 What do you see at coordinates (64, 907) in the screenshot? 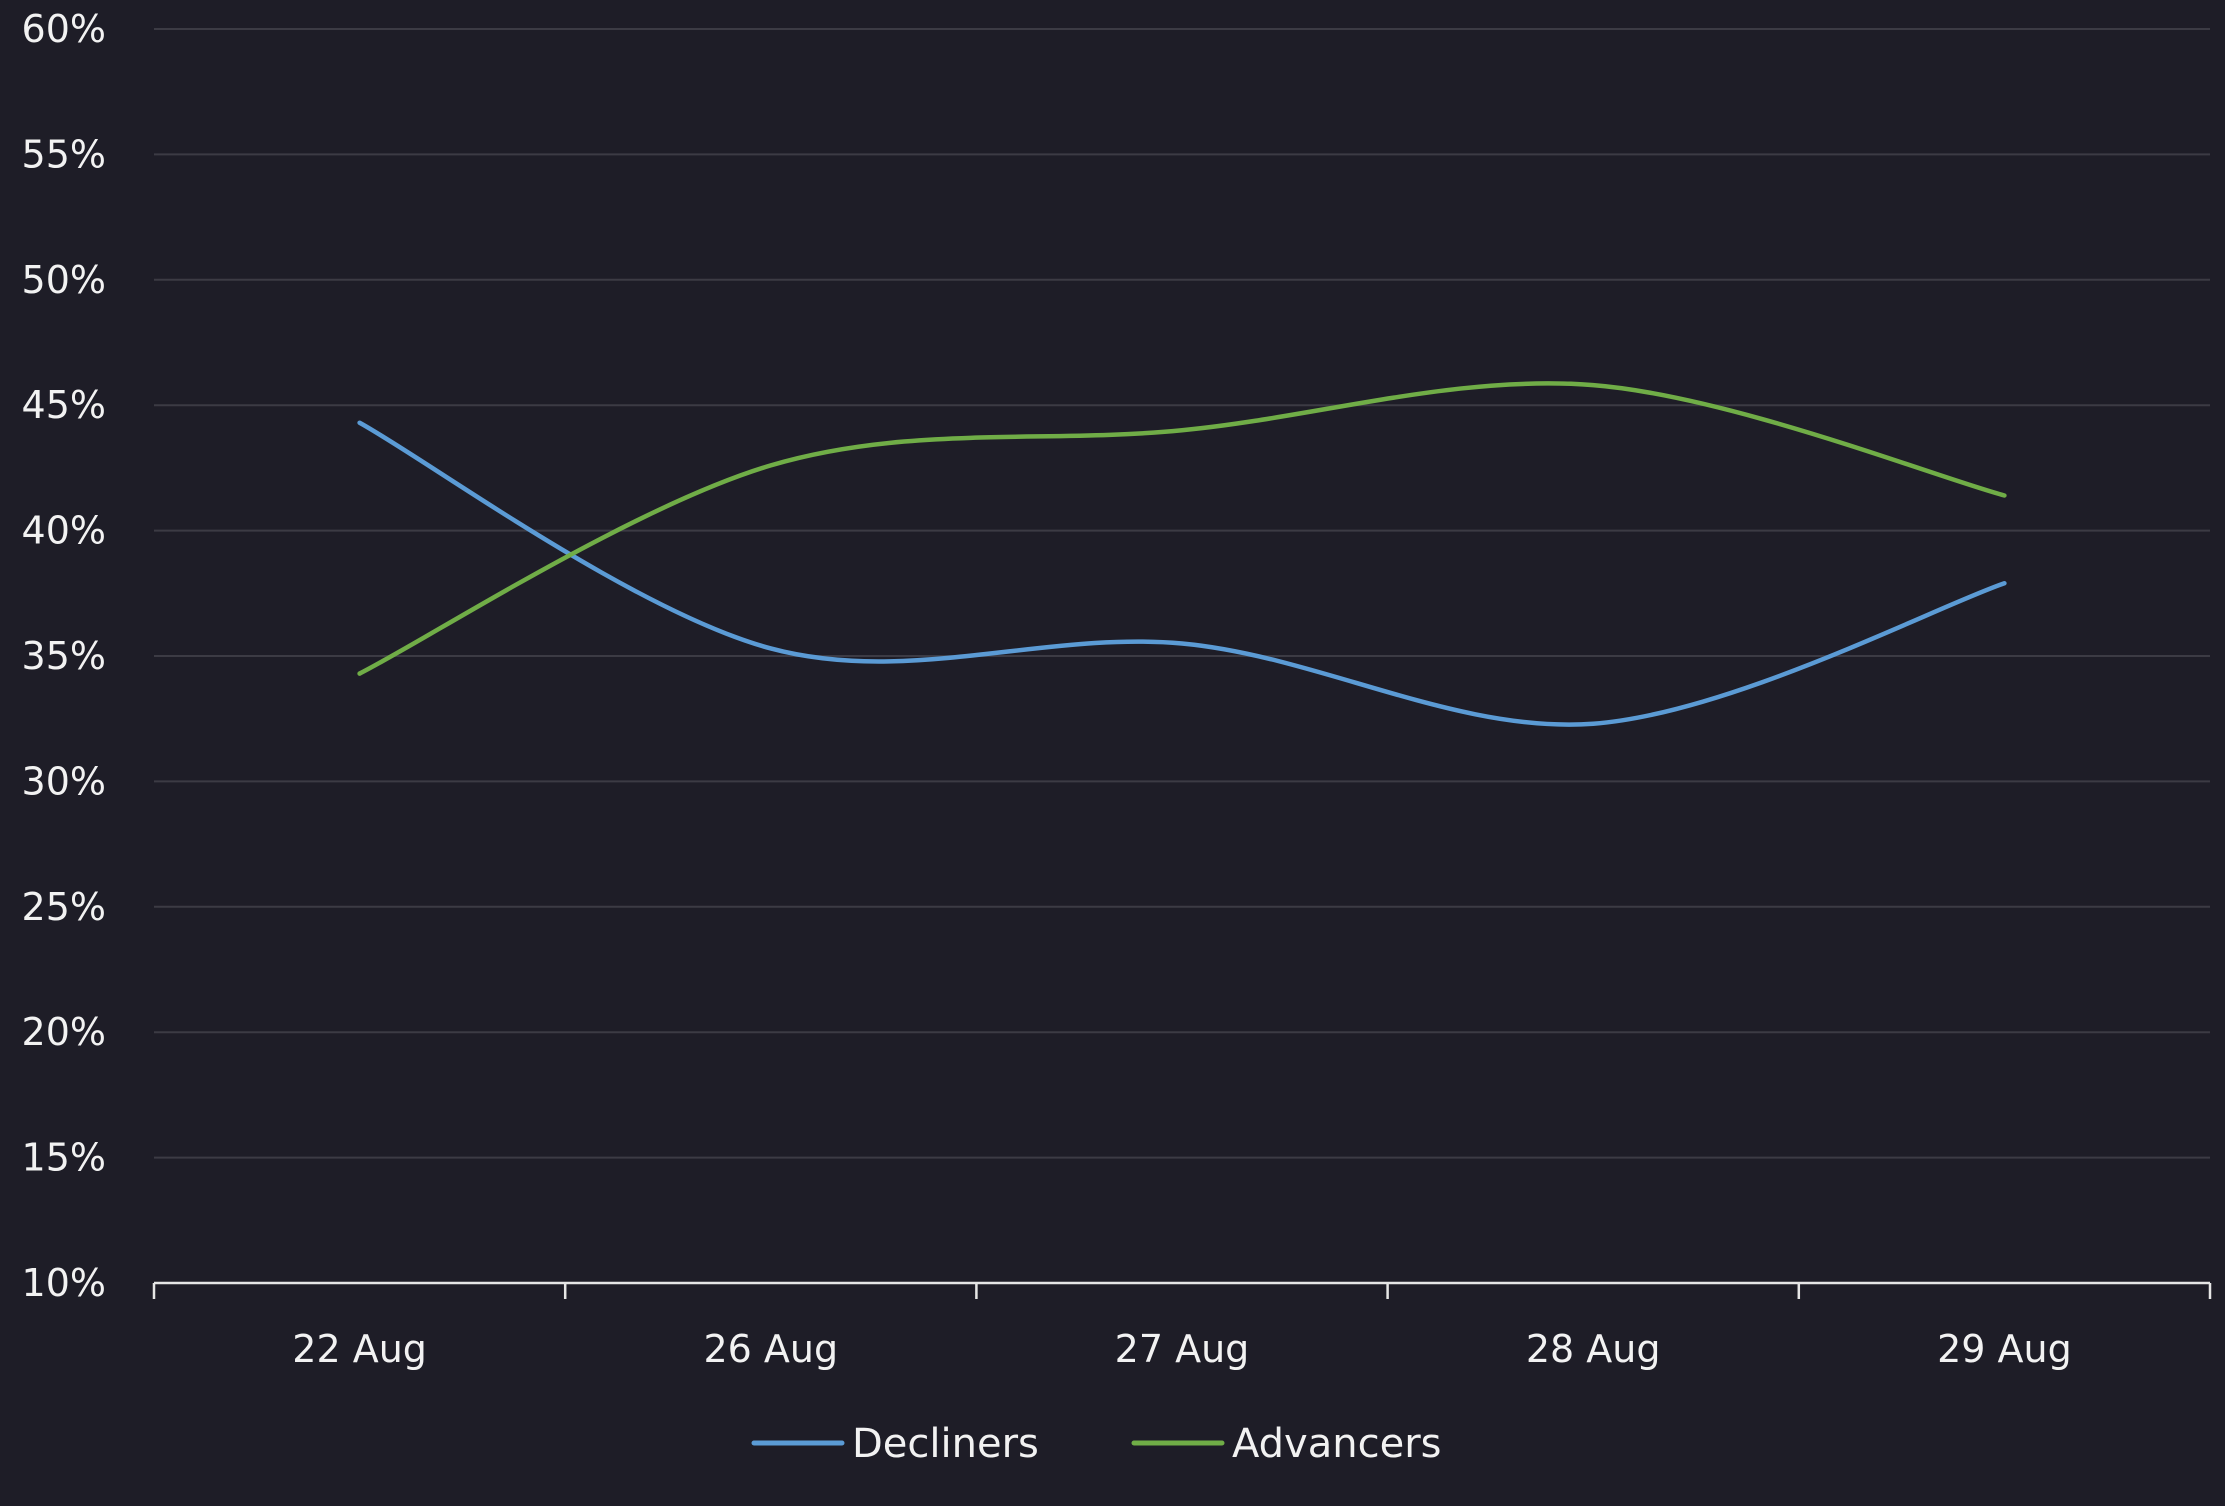
I see `y-tick-label: 25%` at bounding box center [64, 907].